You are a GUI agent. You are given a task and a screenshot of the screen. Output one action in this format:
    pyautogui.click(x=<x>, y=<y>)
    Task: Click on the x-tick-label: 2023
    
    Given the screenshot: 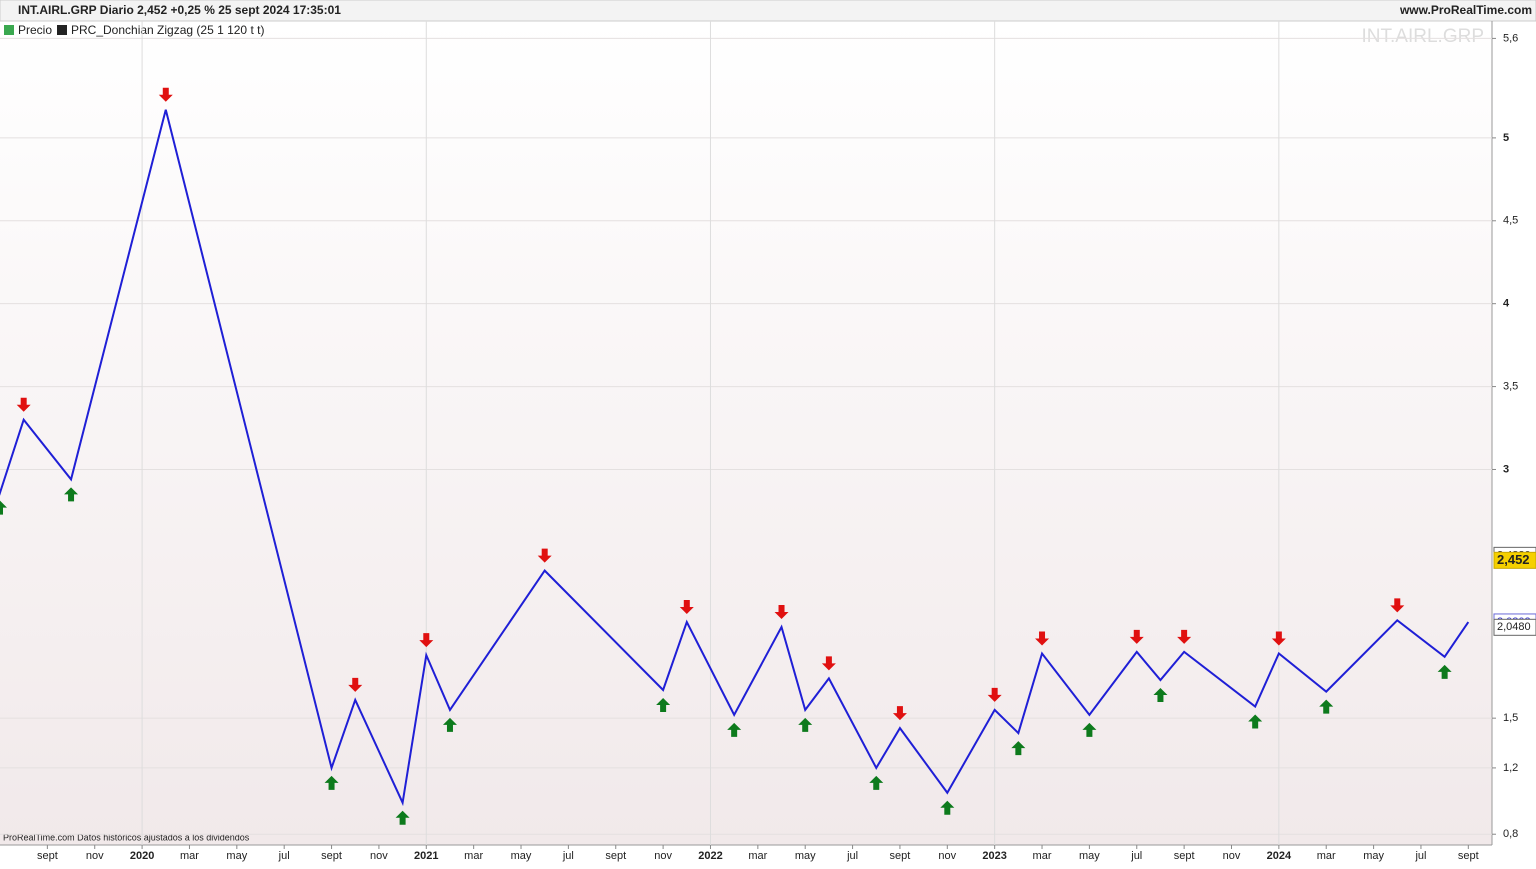 What is the action you would take?
    pyautogui.click(x=994, y=856)
    